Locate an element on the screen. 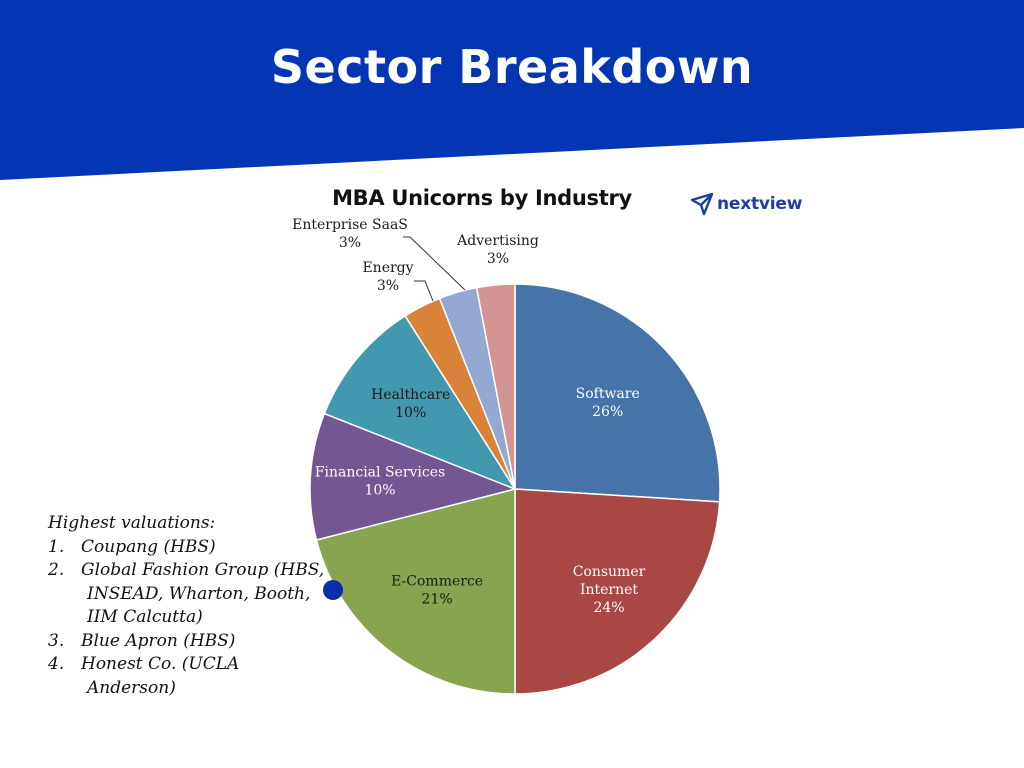  slice-label: Healthcare 10% is located at coordinates (410, 404).